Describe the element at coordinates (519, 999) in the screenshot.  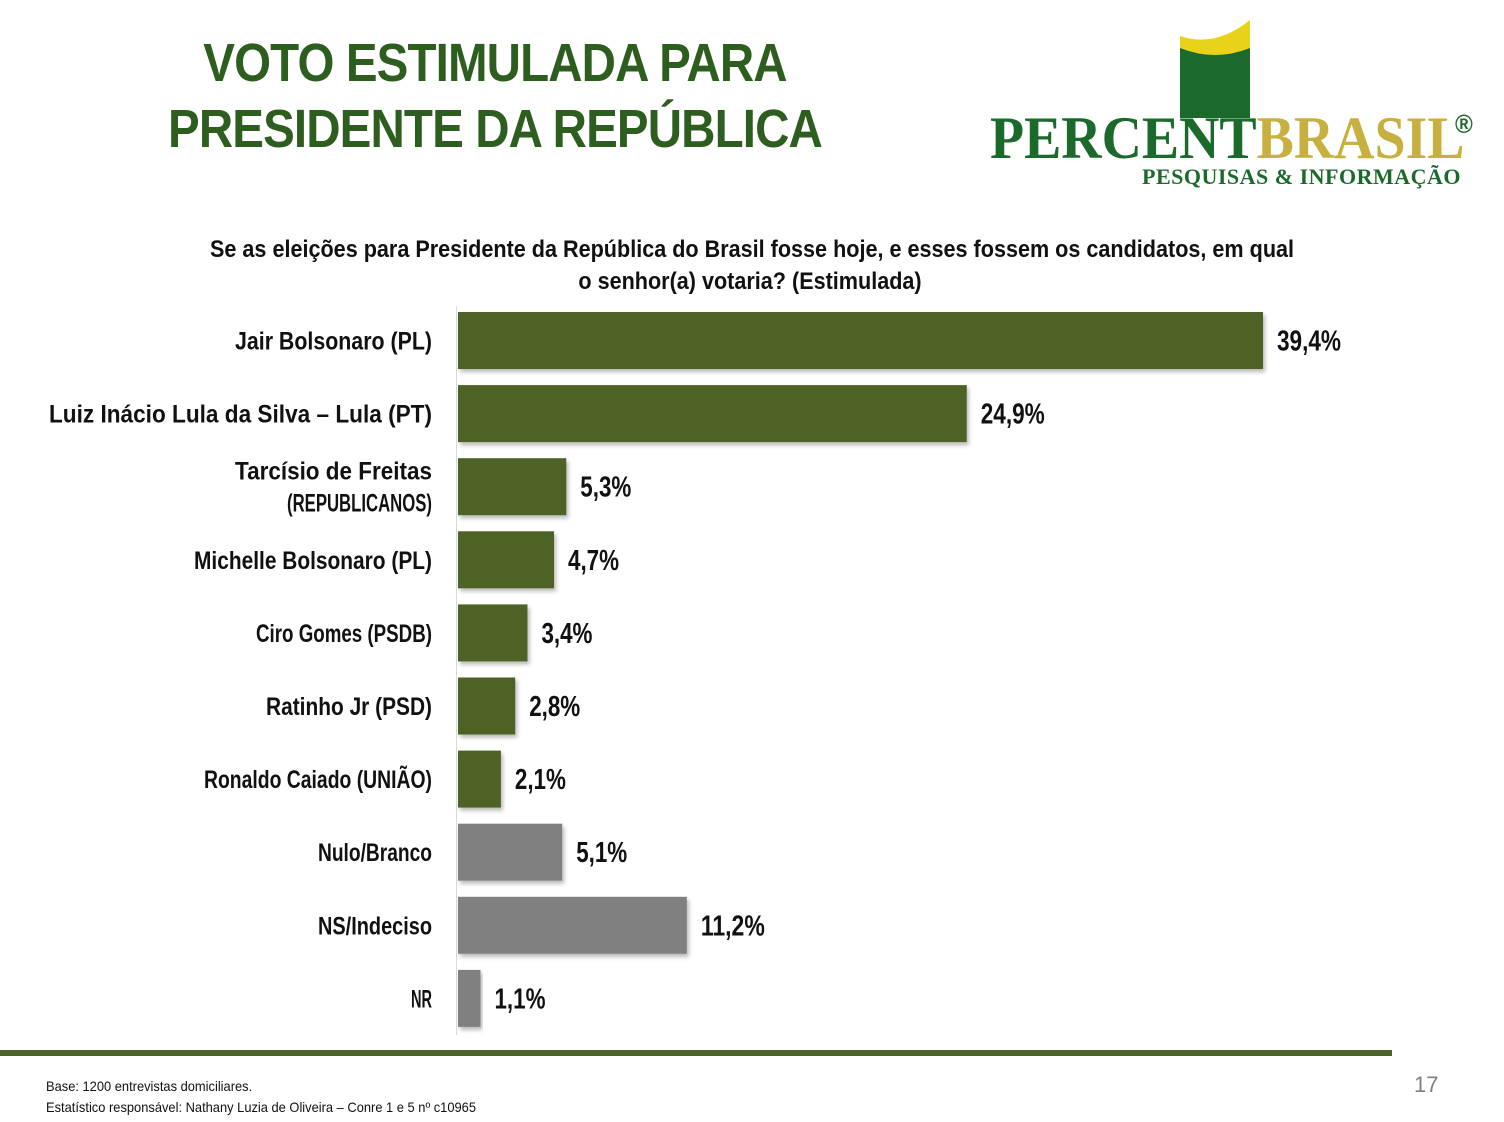
I see `bar-value-label-9: 1,1%` at that location.